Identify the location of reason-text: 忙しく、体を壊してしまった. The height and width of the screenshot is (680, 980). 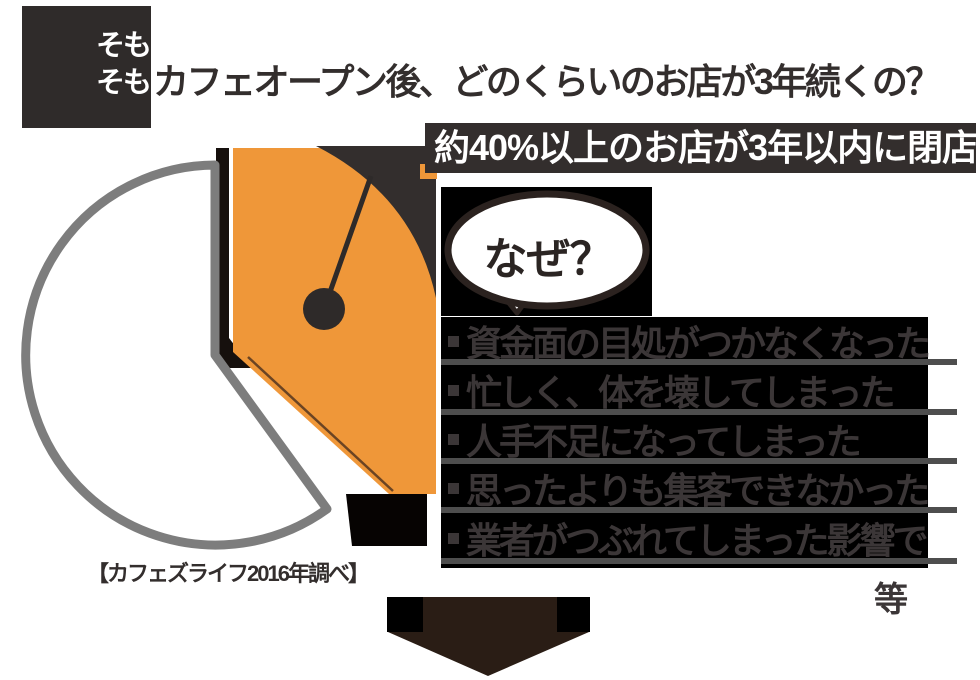
(680, 392).